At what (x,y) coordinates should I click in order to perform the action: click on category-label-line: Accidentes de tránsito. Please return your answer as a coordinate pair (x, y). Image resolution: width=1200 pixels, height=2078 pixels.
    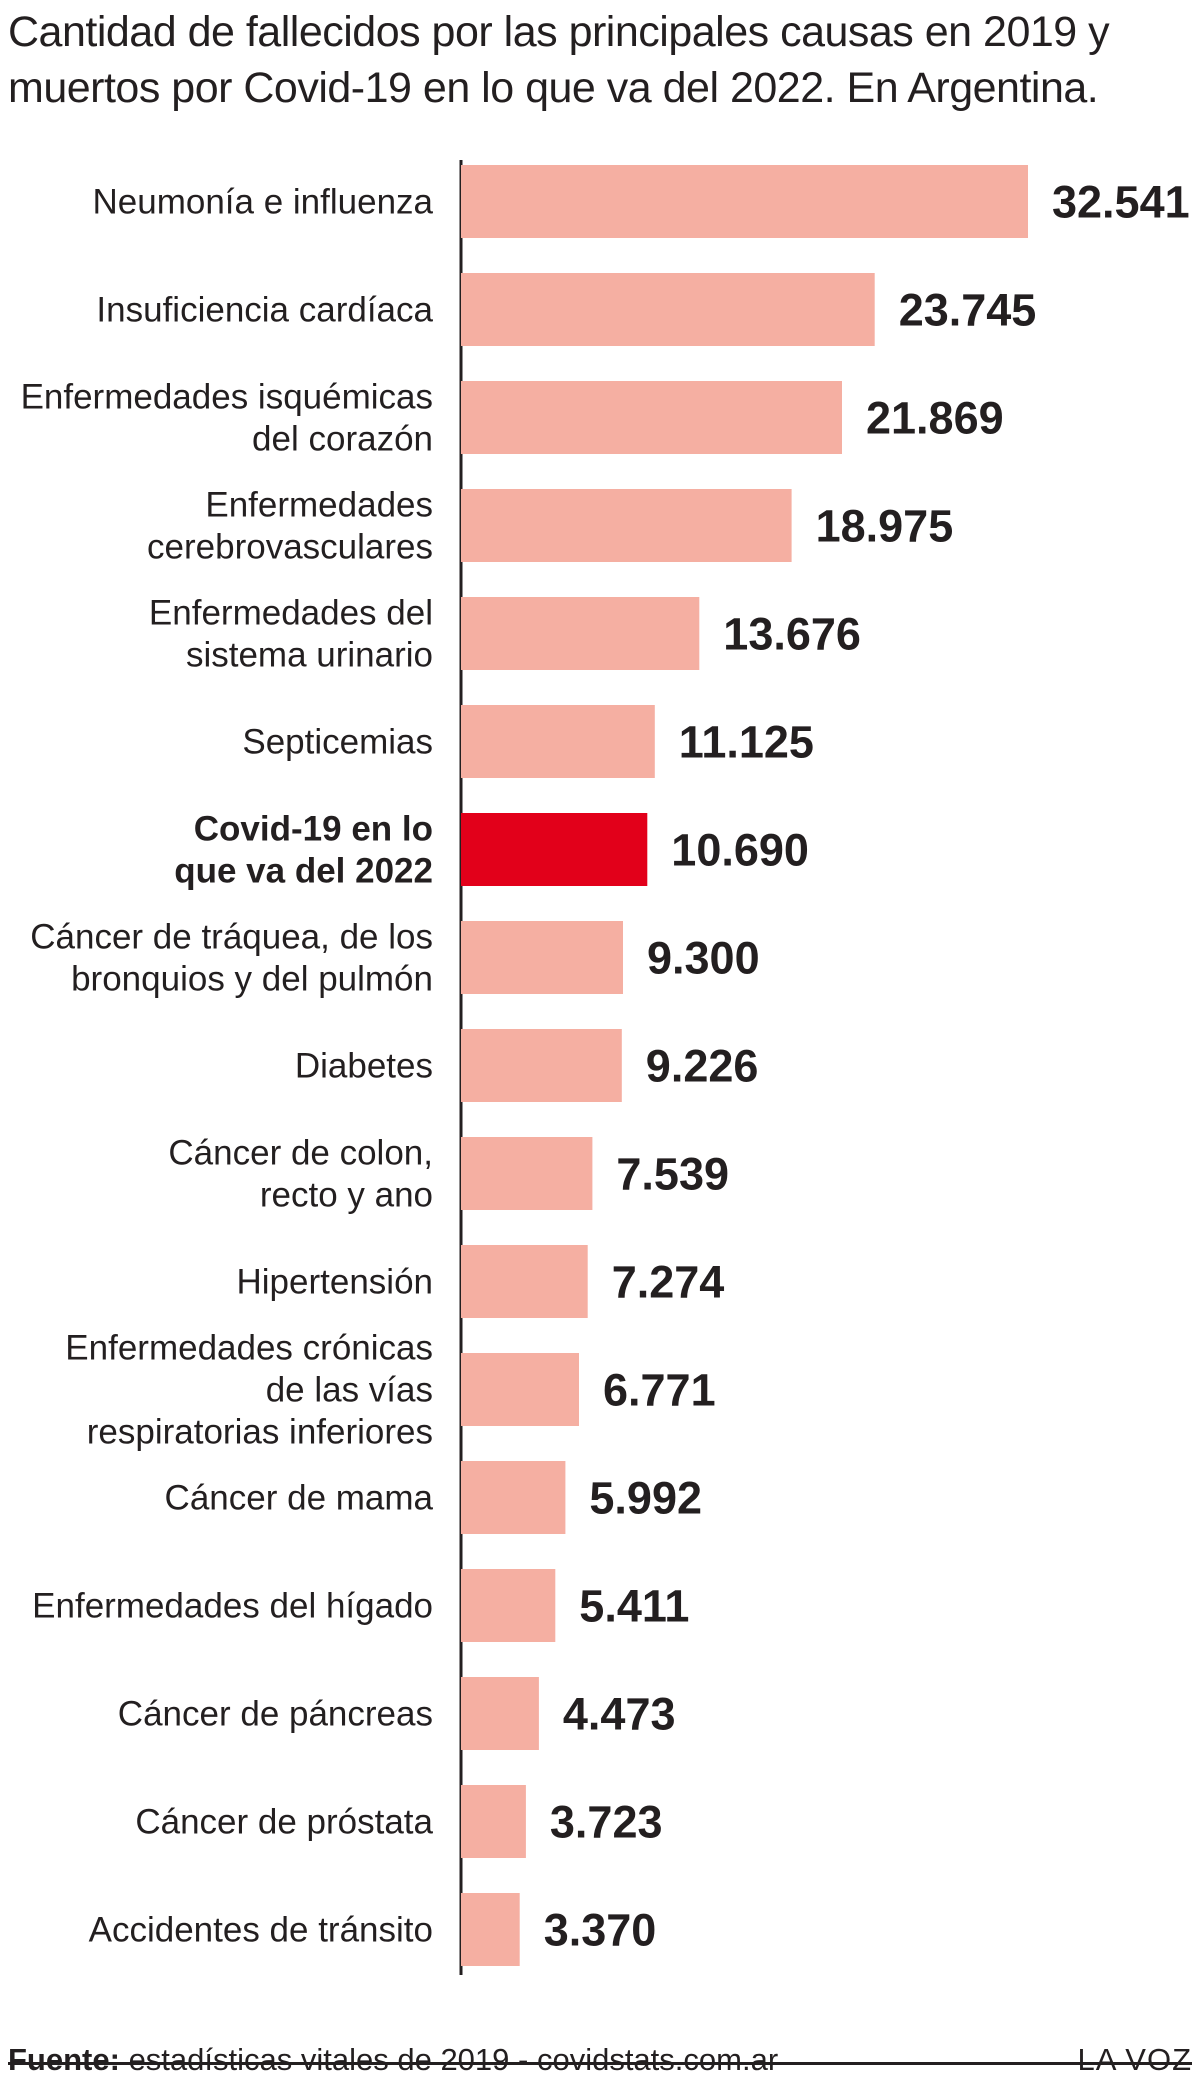
    Looking at the image, I should click on (261, 1930).